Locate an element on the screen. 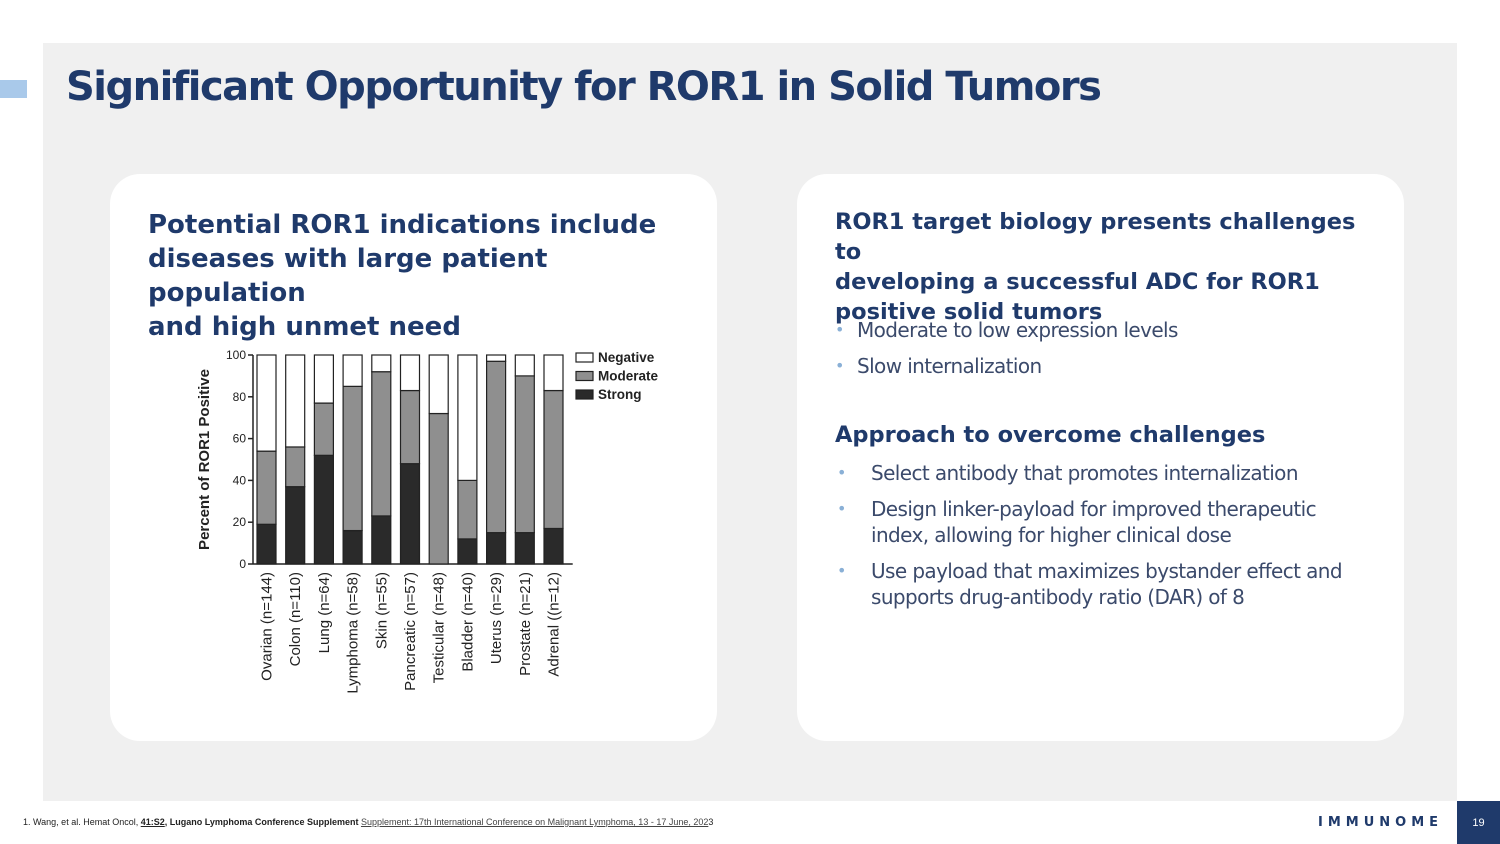  footnote-volume-link: 41:S2 is located at coordinates (152, 822).